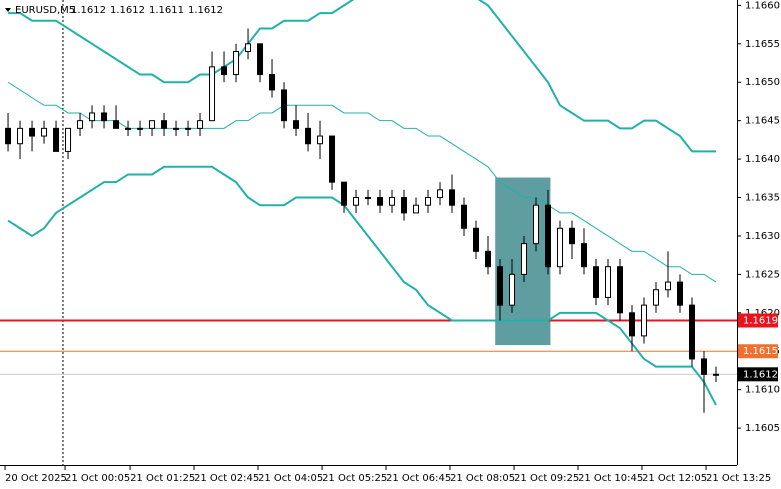 The image size is (781, 489). What do you see at coordinates (610, 478) in the screenshot?
I see `x-tick-label: 21 Oct 10:45` at bounding box center [610, 478].